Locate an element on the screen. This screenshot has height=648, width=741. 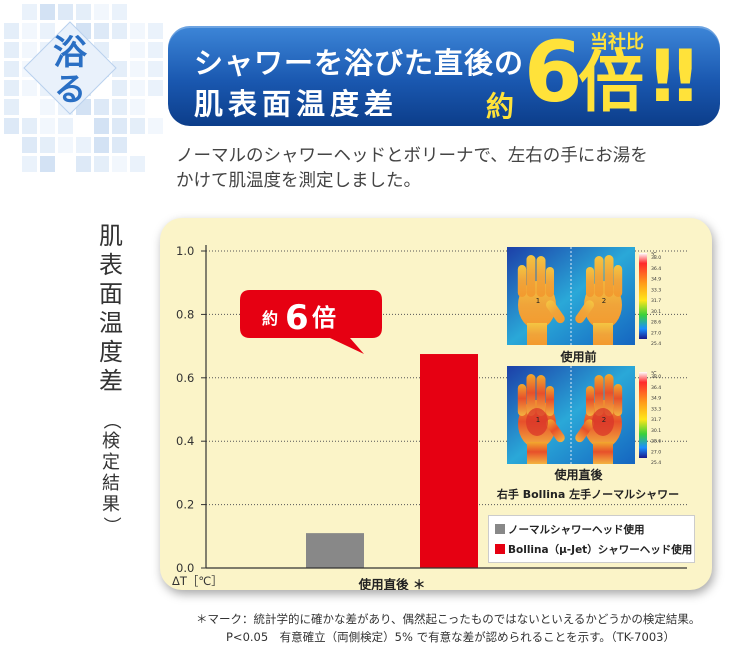
y-tick-label: 0.6 is located at coordinates (185, 378).